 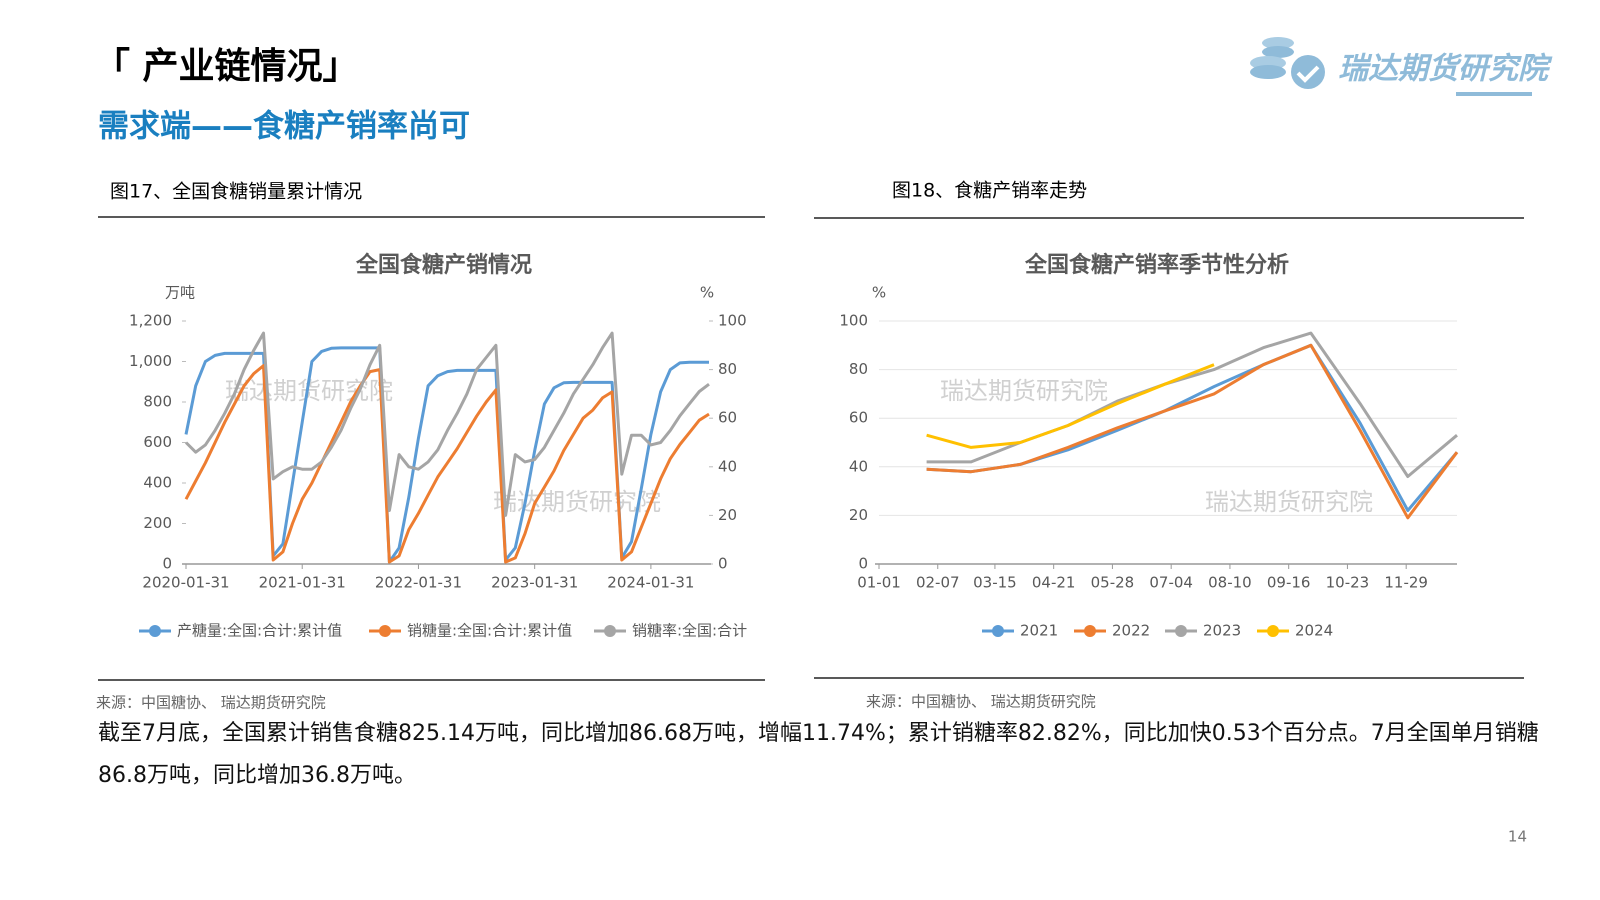 What do you see at coordinates (1156, 265) in the screenshot?
I see `chart-title: 全国食糖产销率季节性分析` at bounding box center [1156, 265].